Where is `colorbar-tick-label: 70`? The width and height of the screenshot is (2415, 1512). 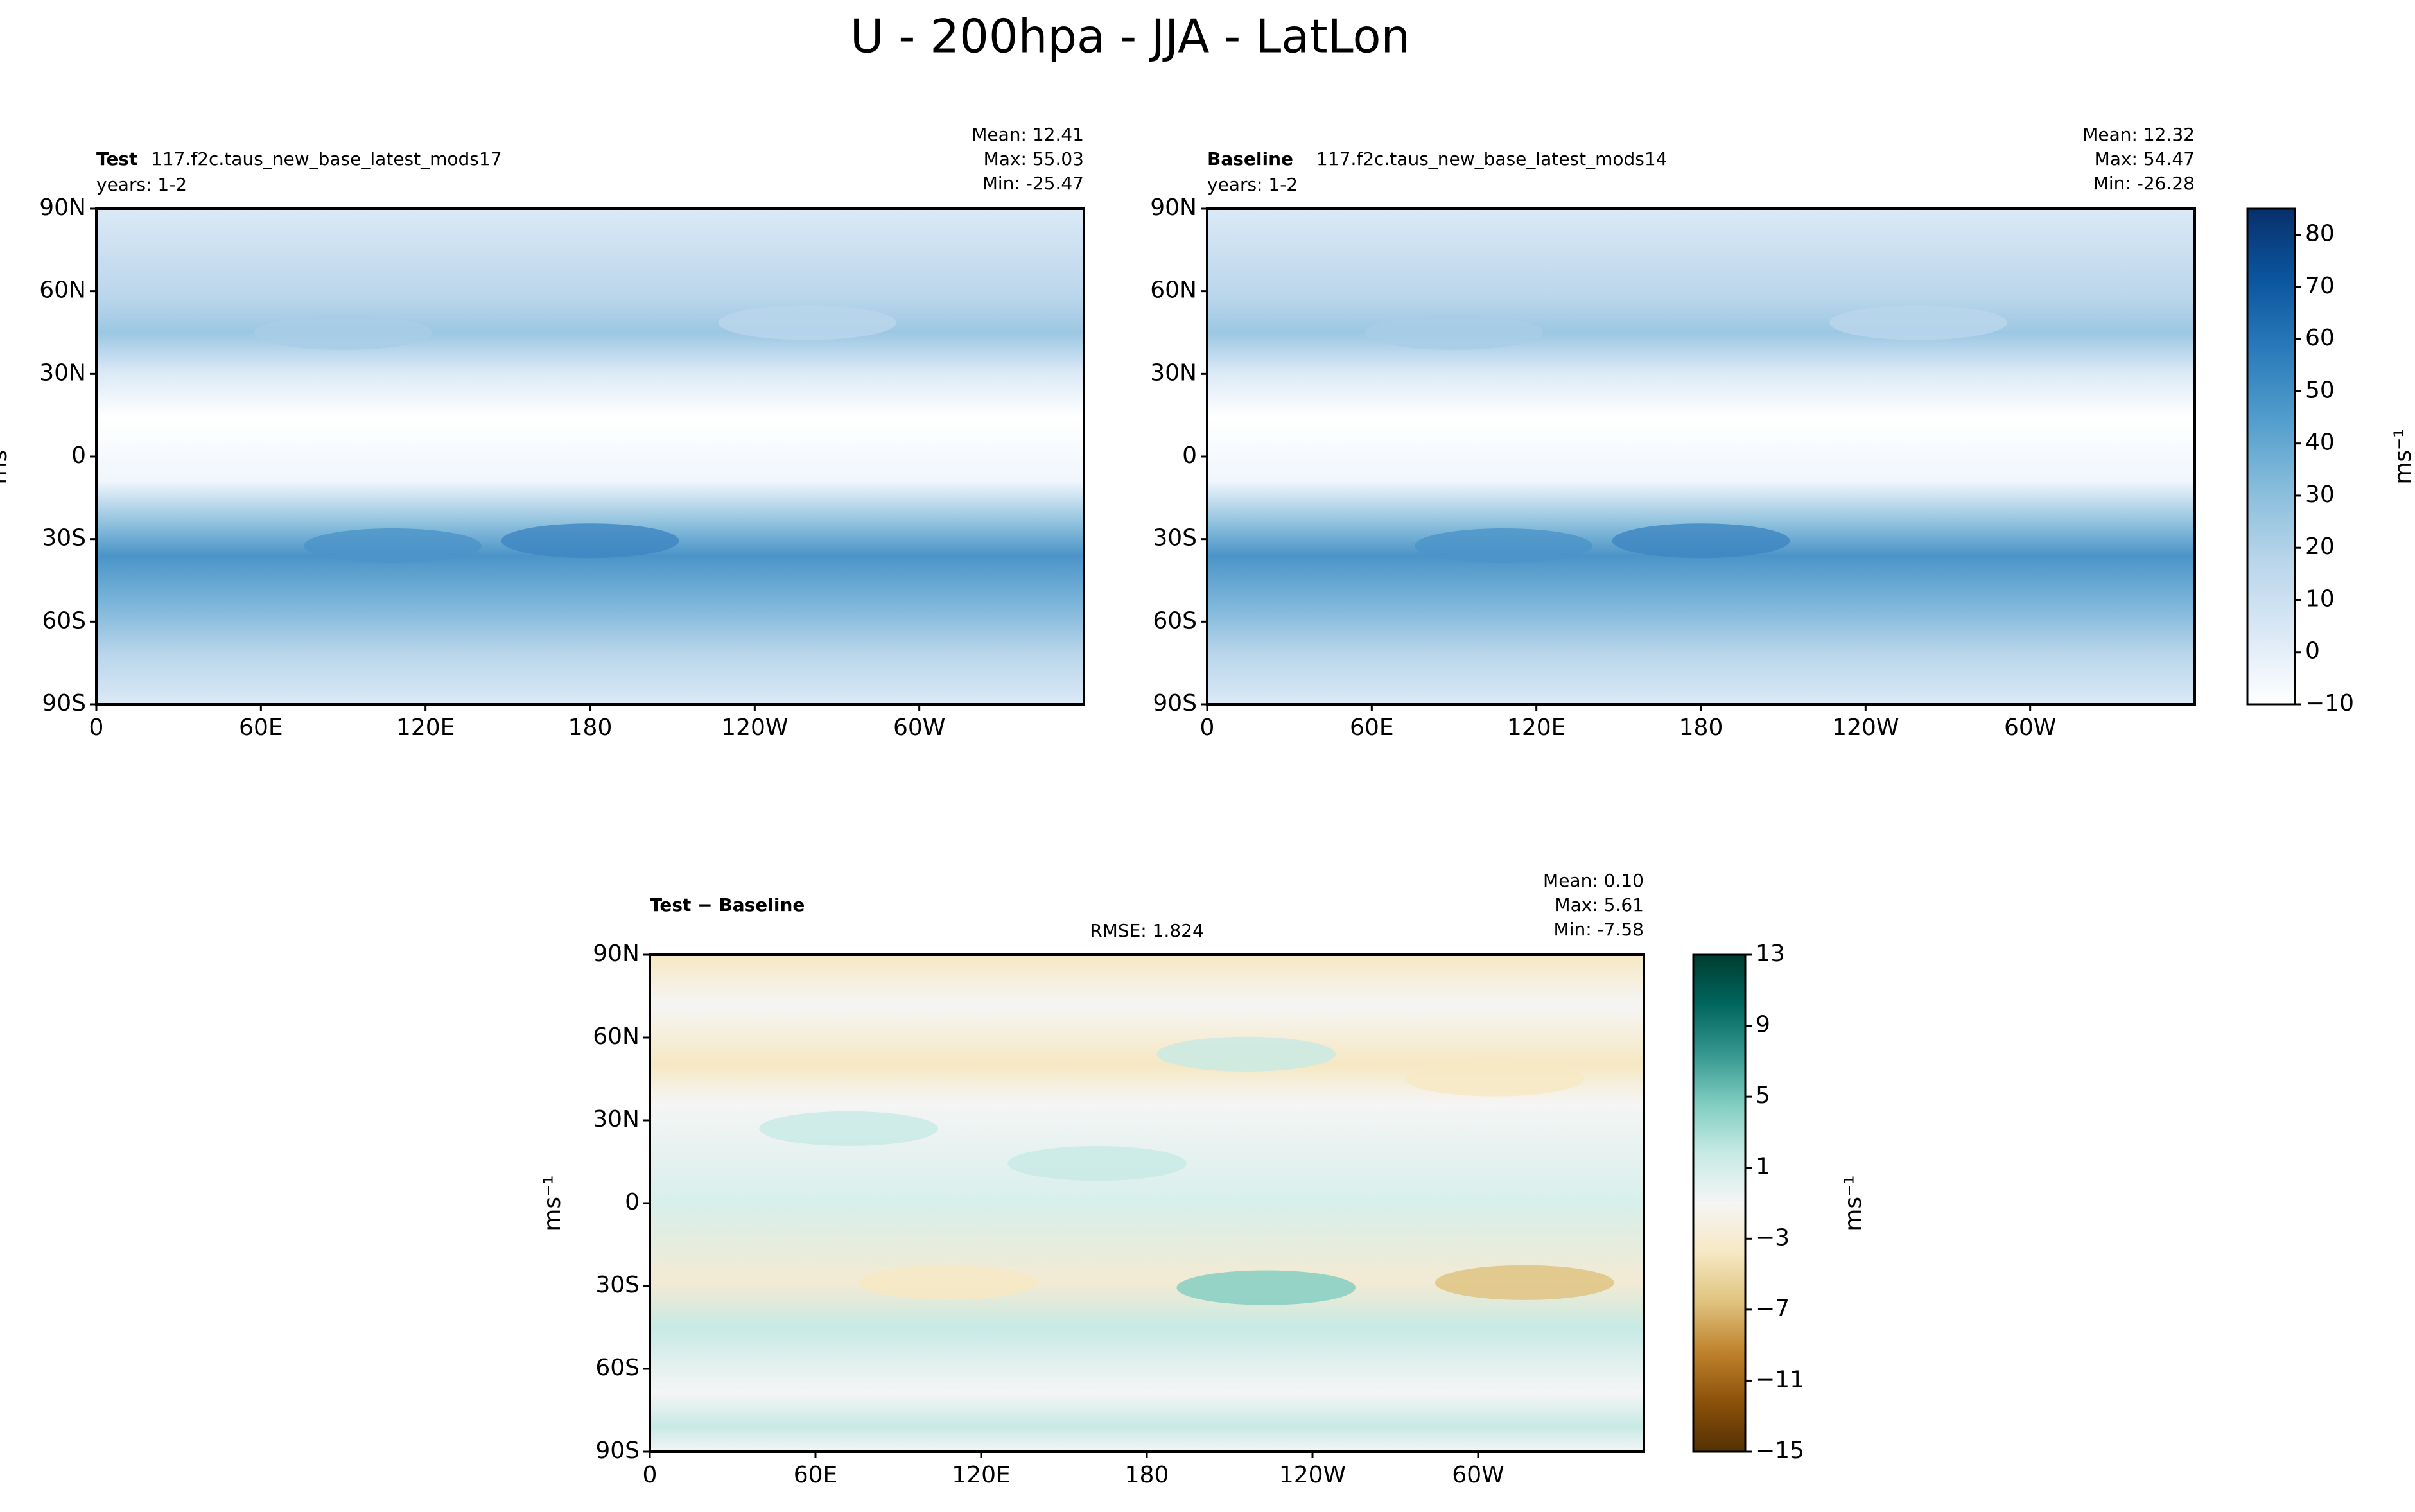 colorbar-tick-label: 70 is located at coordinates (2320, 286).